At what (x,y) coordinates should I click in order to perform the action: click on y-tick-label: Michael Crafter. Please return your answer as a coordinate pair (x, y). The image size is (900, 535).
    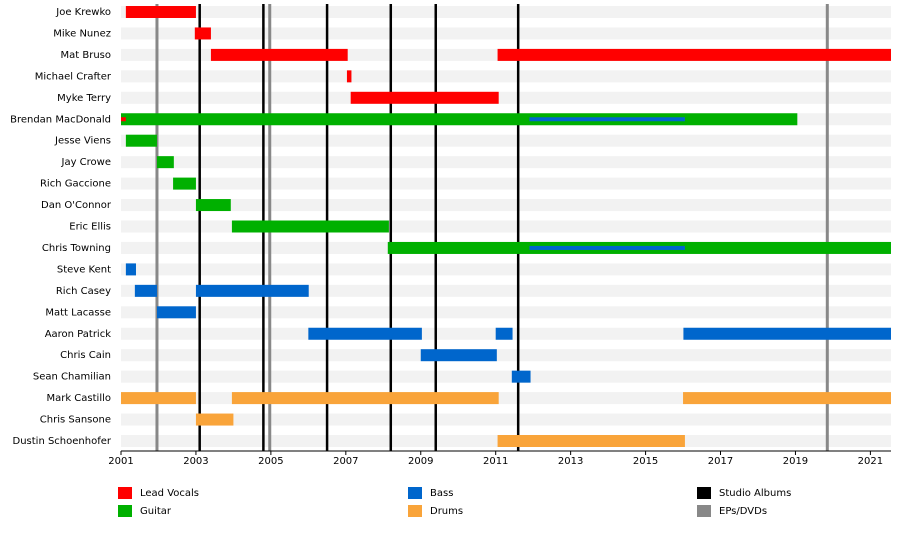
    Looking at the image, I should click on (73, 76).